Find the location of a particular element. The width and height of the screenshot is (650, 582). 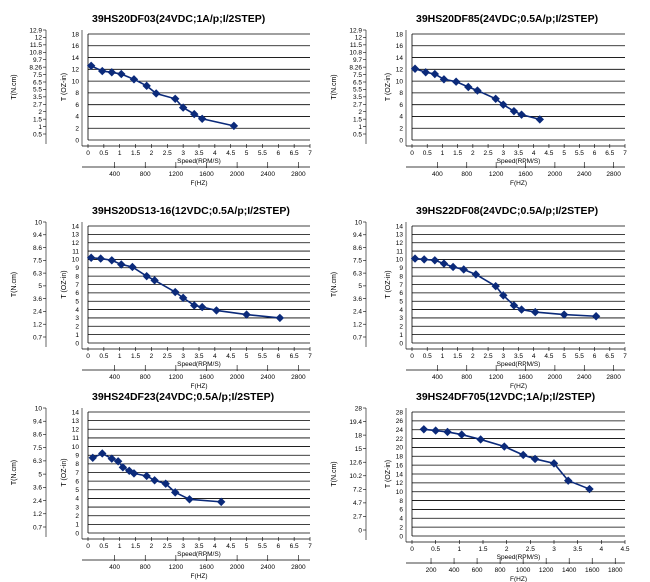

x2-tick-label: 200 is located at coordinates (431, 570).